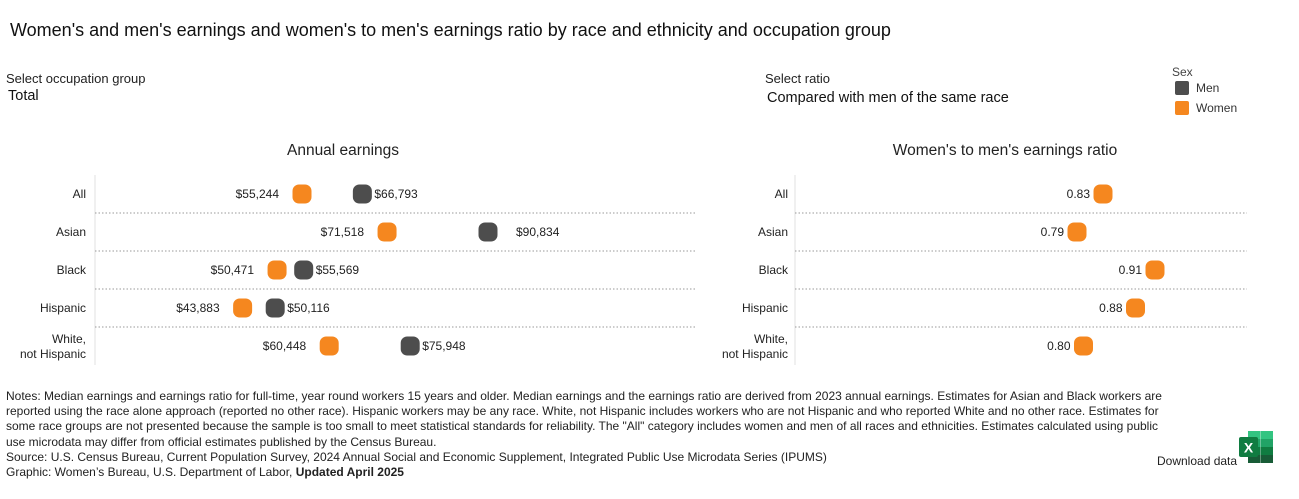  Describe the element at coordinates (53, 346) in the screenshot. I see `earnings-category-white-not-hispanic: White, not Hispanic` at that location.